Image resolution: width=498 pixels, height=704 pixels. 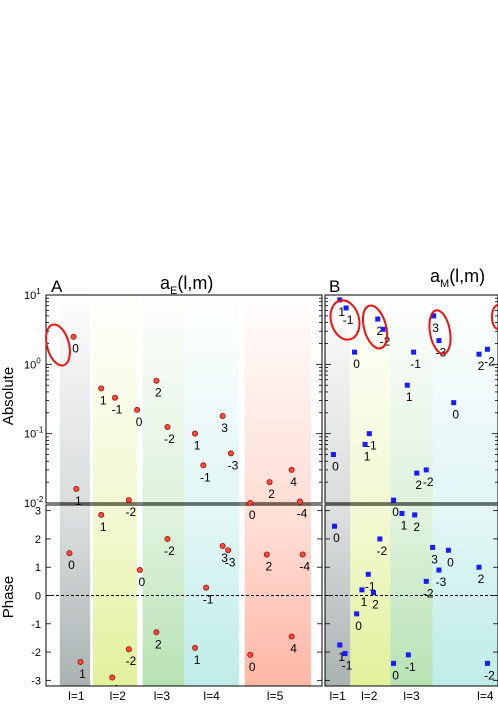 I want to click on panel-b-title-sub: M, so click(x=444, y=284).